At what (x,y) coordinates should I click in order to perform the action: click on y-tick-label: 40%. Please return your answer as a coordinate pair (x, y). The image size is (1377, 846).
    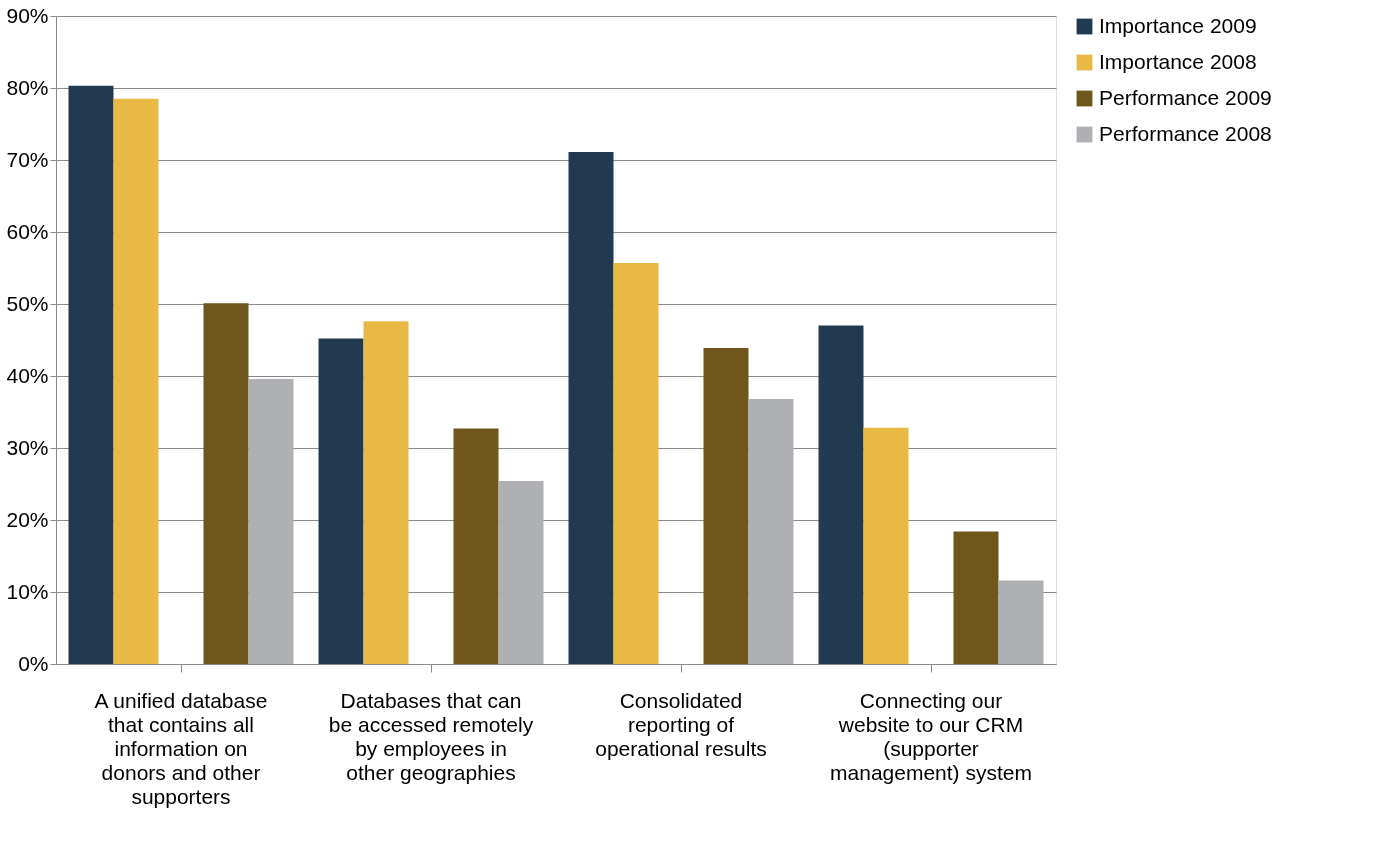
    Looking at the image, I should click on (27, 375).